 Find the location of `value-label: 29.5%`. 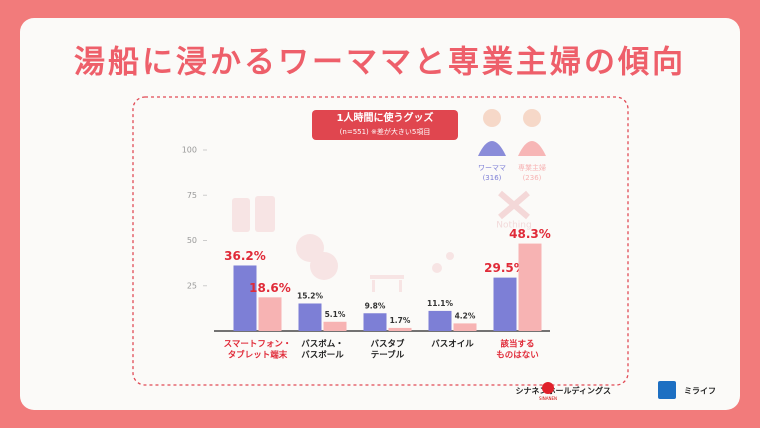

value-label: 29.5% is located at coordinates (505, 268).